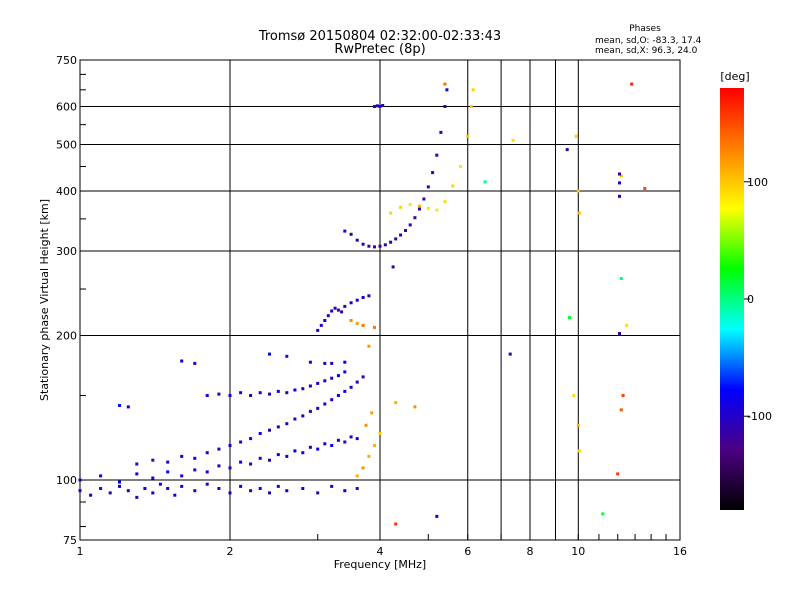 This screenshot has width=800, height=600. What do you see at coordinates (757, 182) in the screenshot?
I see `colorbar-tick-label: 100` at bounding box center [757, 182].